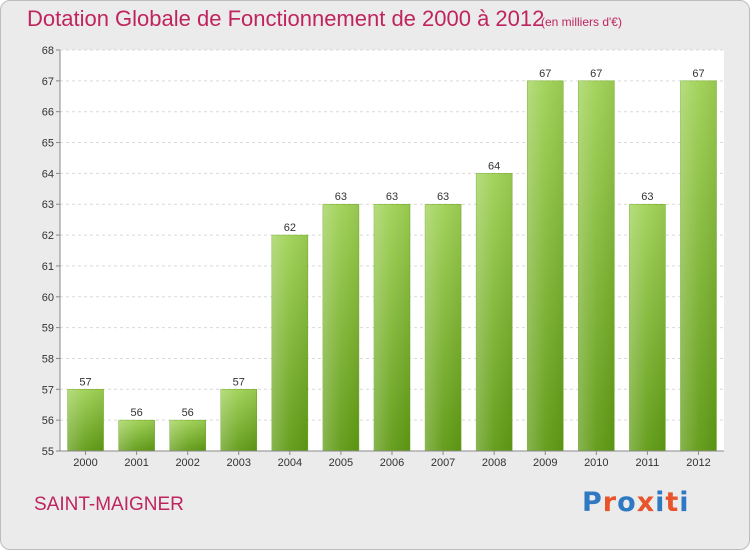 This screenshot has width=750, height=550. Describe the element at coordinates (109, 504) in the screenshot. I see `commune-name: SAINT-MAIGNER` at that location.